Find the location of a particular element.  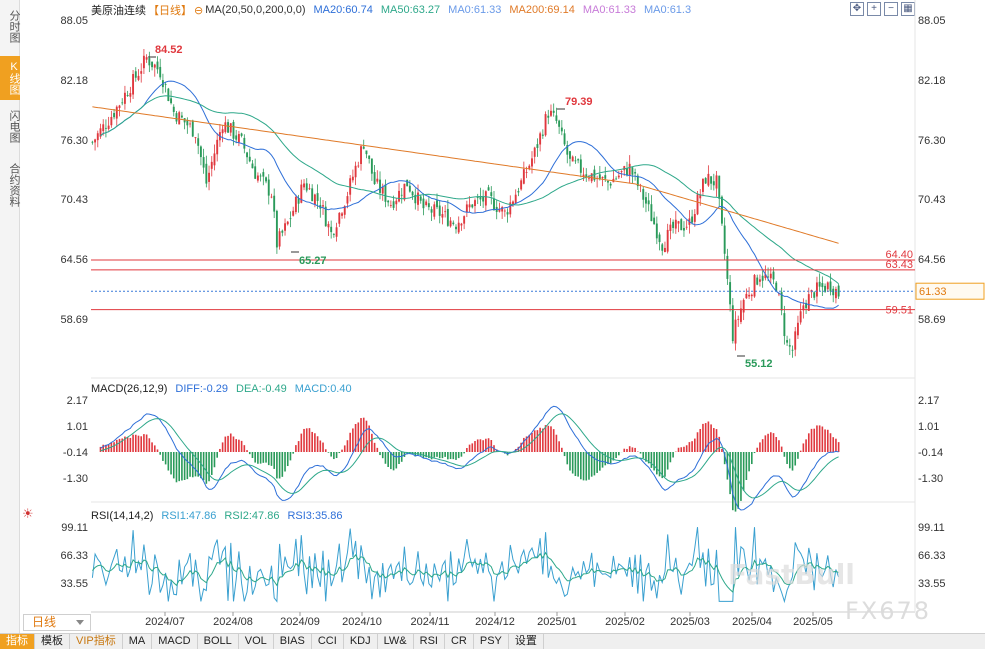

macd-tick-left: 2.17 is located at coordinates (77, 401).